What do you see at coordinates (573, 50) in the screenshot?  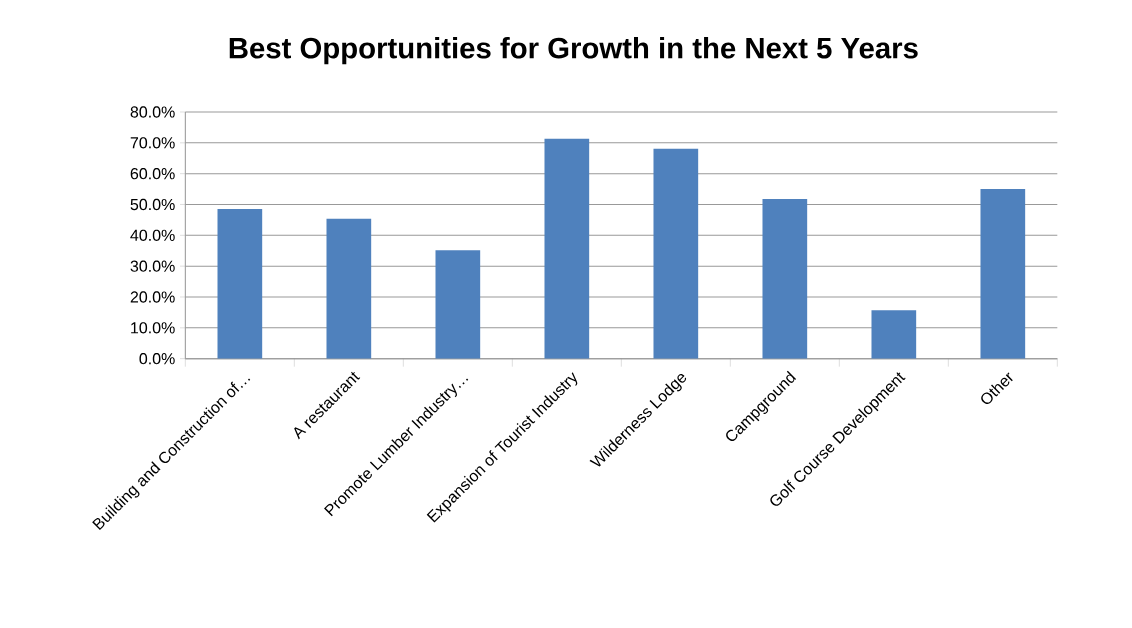 I see `chart-title: Best Opportunities for Growth in the Next 5 Years` at bounding box center [573, 50].